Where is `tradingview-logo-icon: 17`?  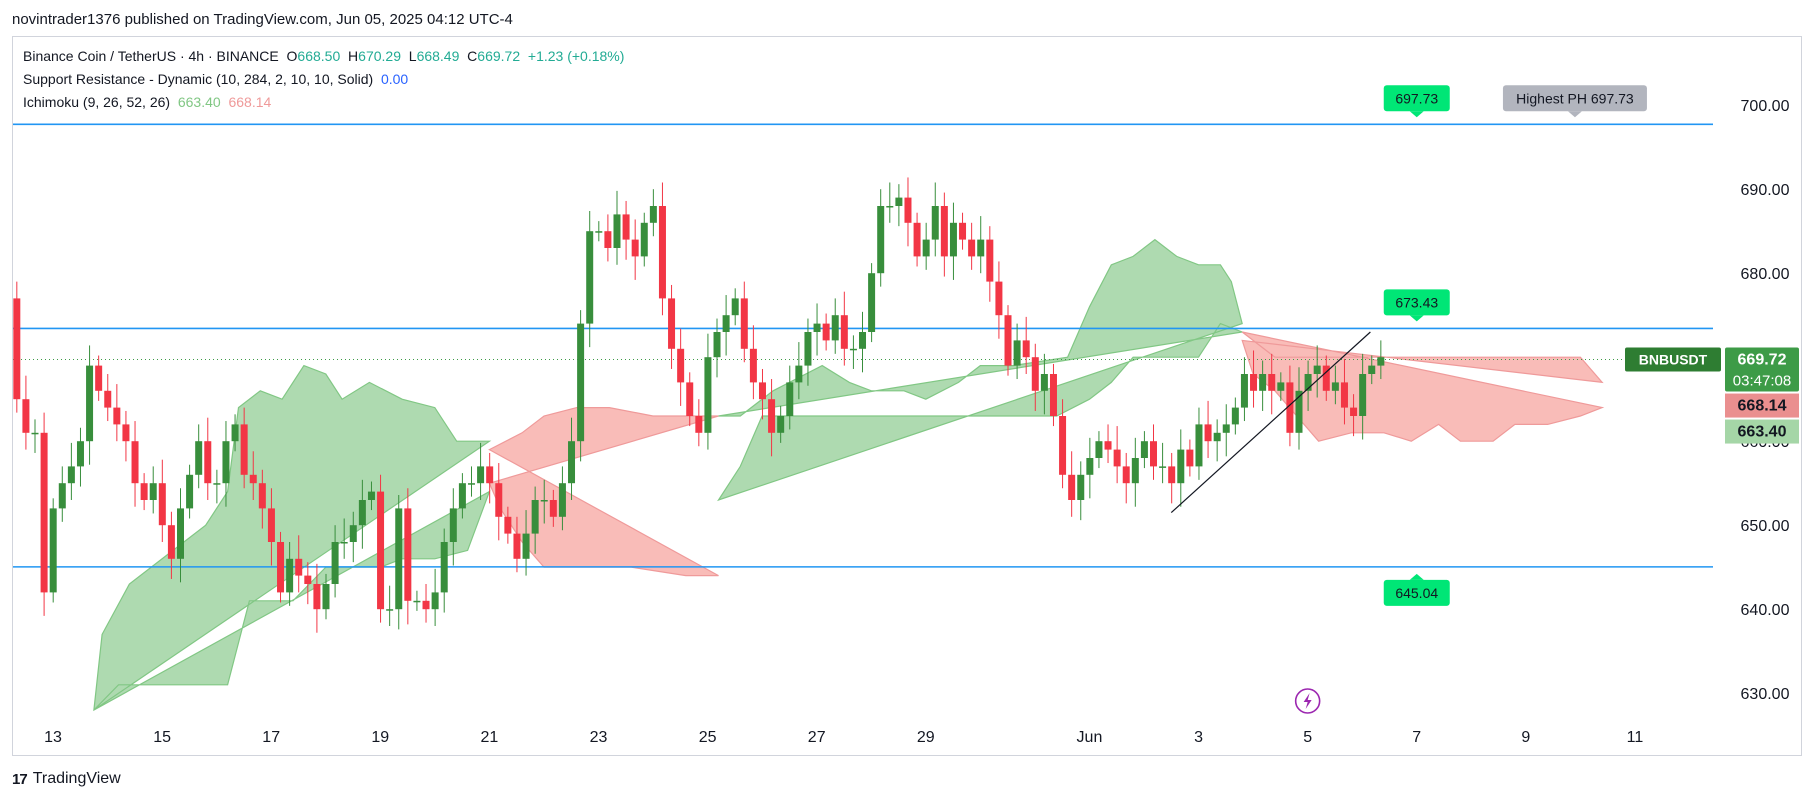
tradingview-logo-icon: 17 is located at coordinates (20, 779).